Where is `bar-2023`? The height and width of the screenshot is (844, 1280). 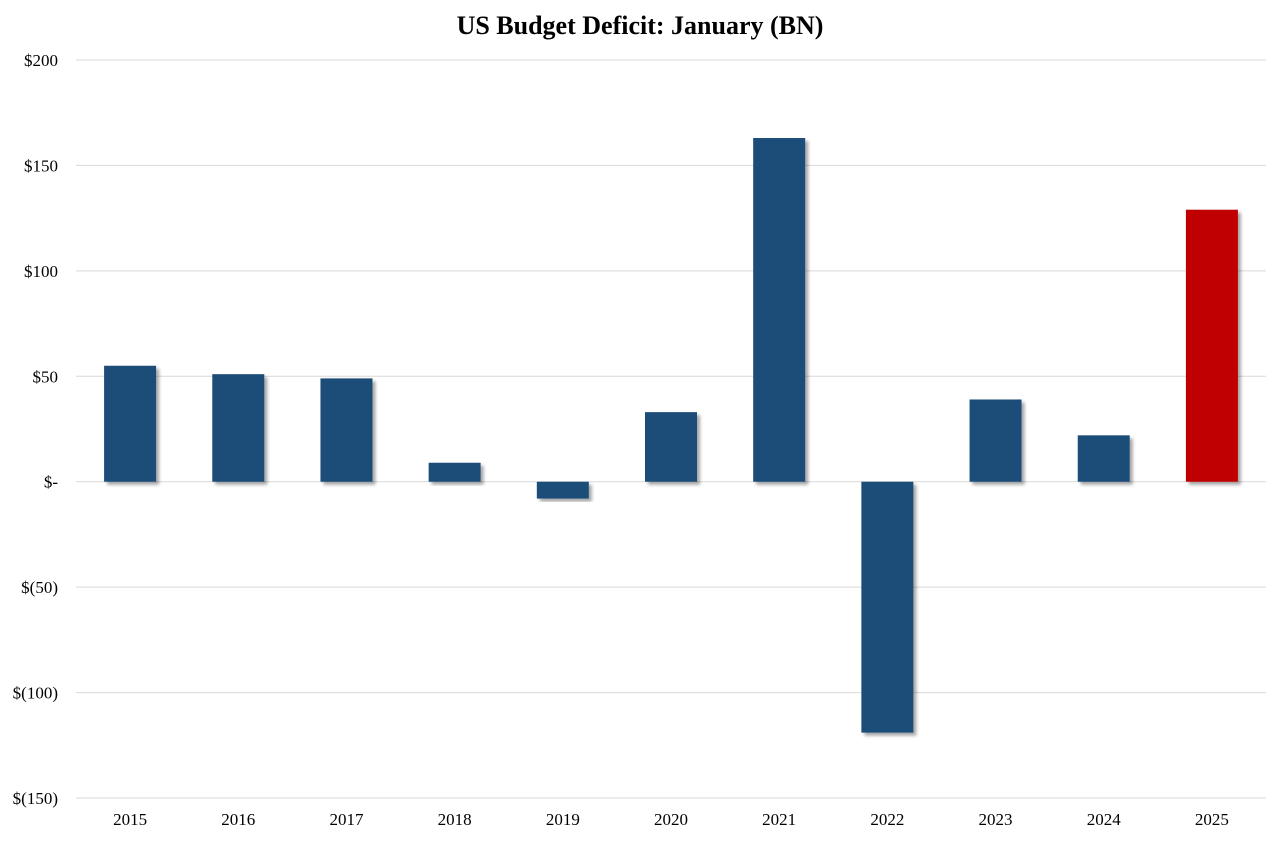 bar-2023 is located at coordinates (995, 440).